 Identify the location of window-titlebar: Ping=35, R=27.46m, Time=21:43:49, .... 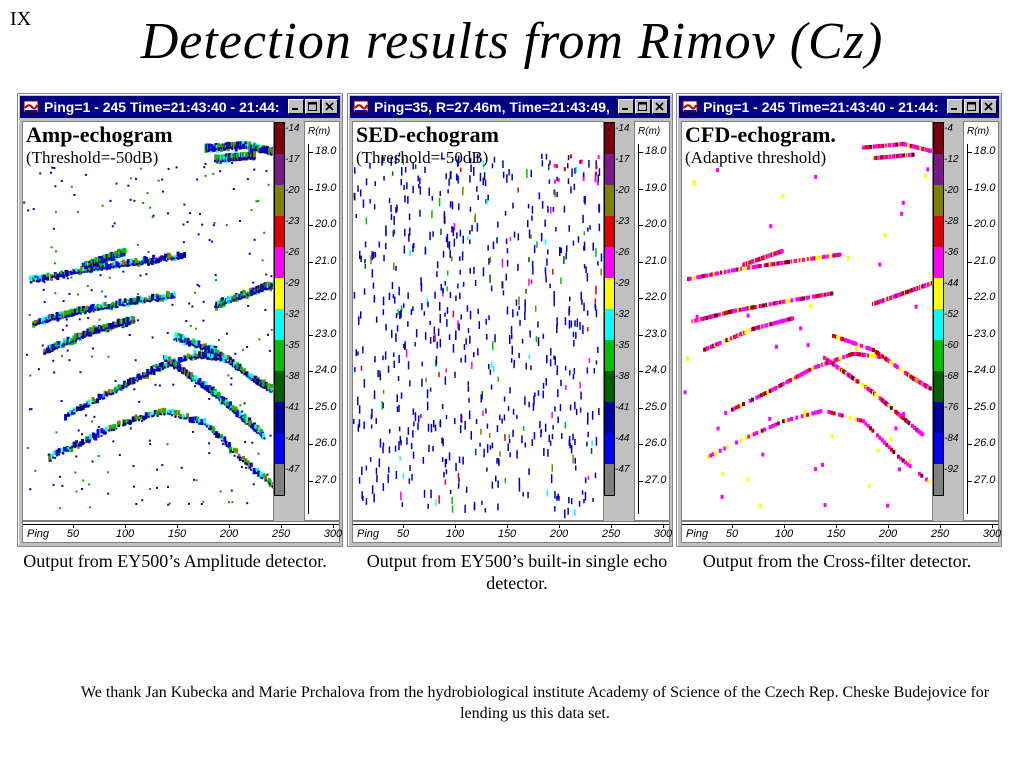
(510, 107).